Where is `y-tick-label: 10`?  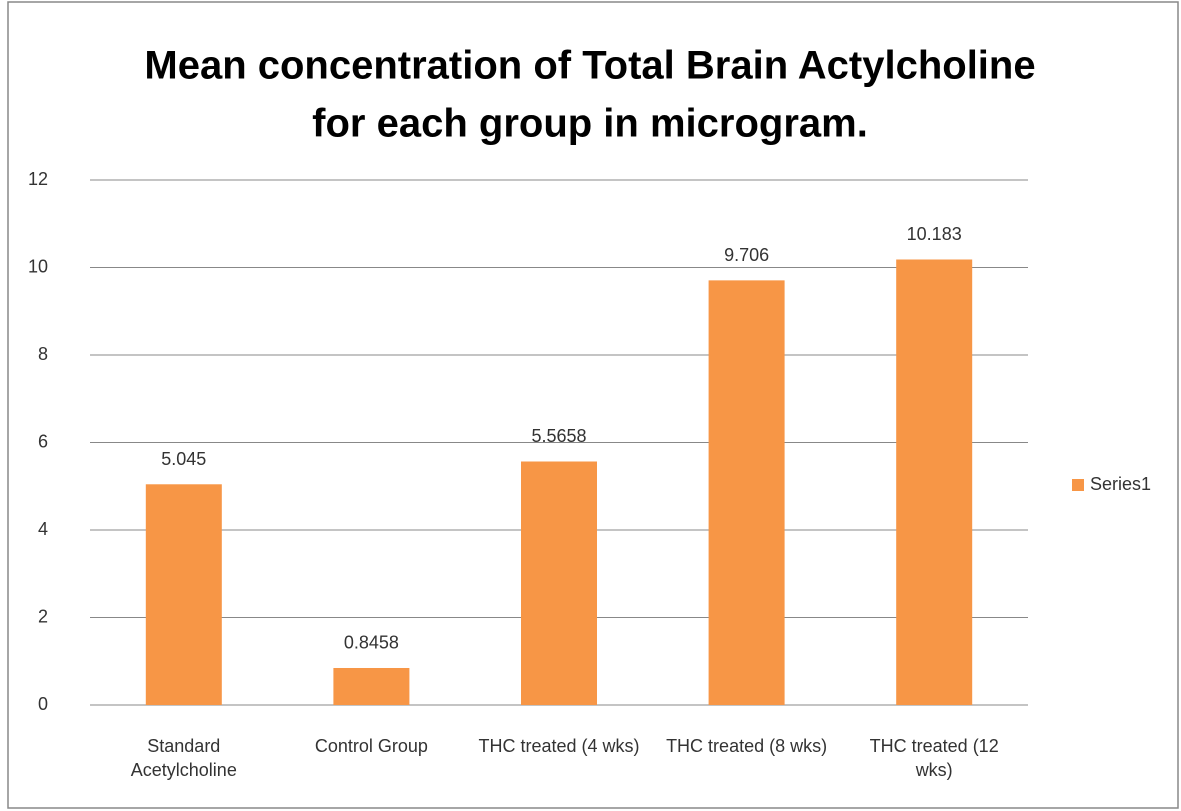
y-tick-label: 10 is located at coordinates (38, 266).